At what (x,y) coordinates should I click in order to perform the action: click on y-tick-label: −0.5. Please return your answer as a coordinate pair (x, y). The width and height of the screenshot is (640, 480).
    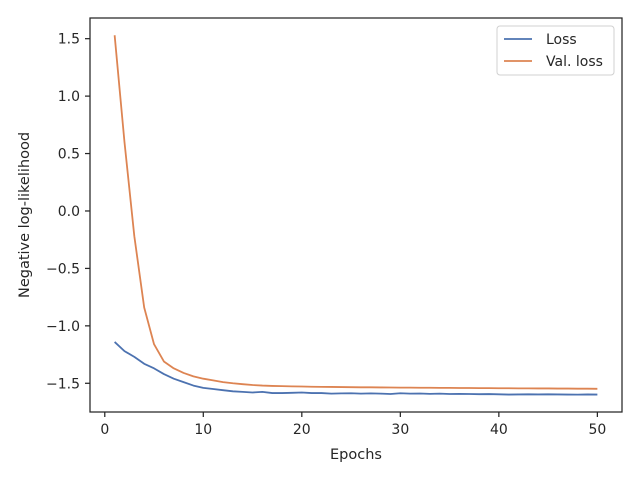
    Looking at the image, I should click on (63, 269).